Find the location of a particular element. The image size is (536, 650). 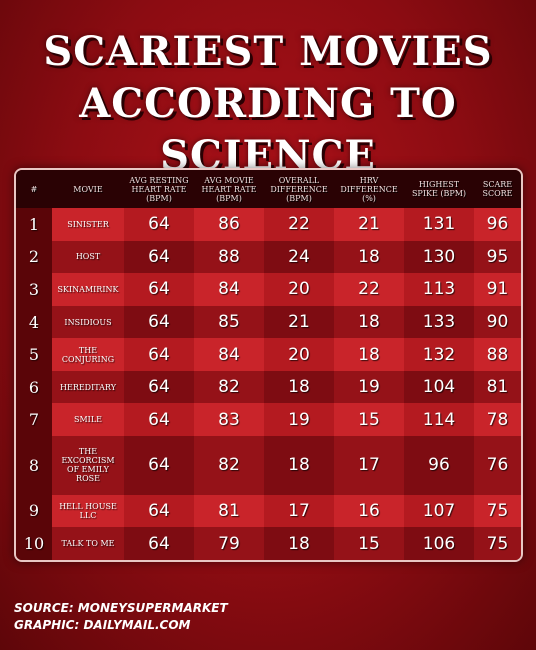

cell-rank: 7 is located at coordinates (34, 420).